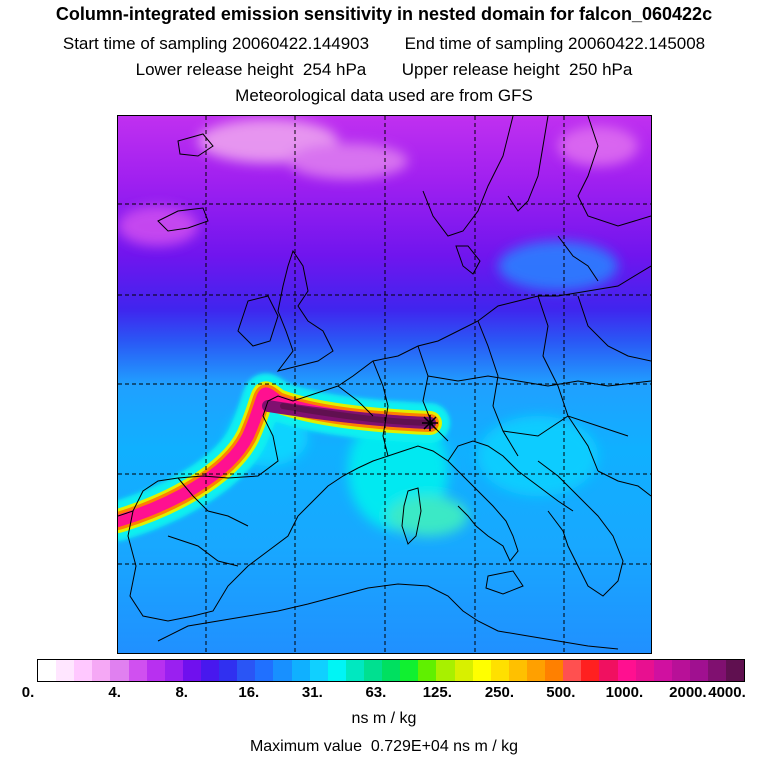 This screenshot has width=768, height=768. What do you see at coordinates (145, 43) in the screenshot?
I see `start-label: Start time of sampling` at bounding box center [145, 43].